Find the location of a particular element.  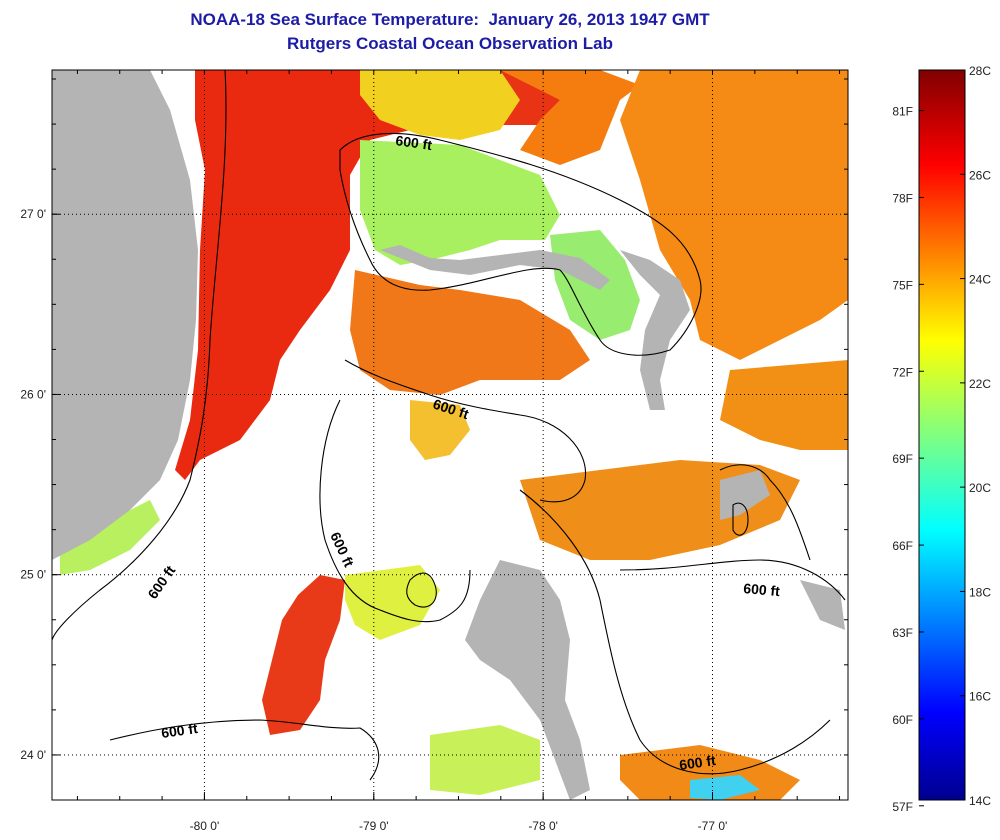

sst-patch-yellow-mid is located at coordinates (440, 430).